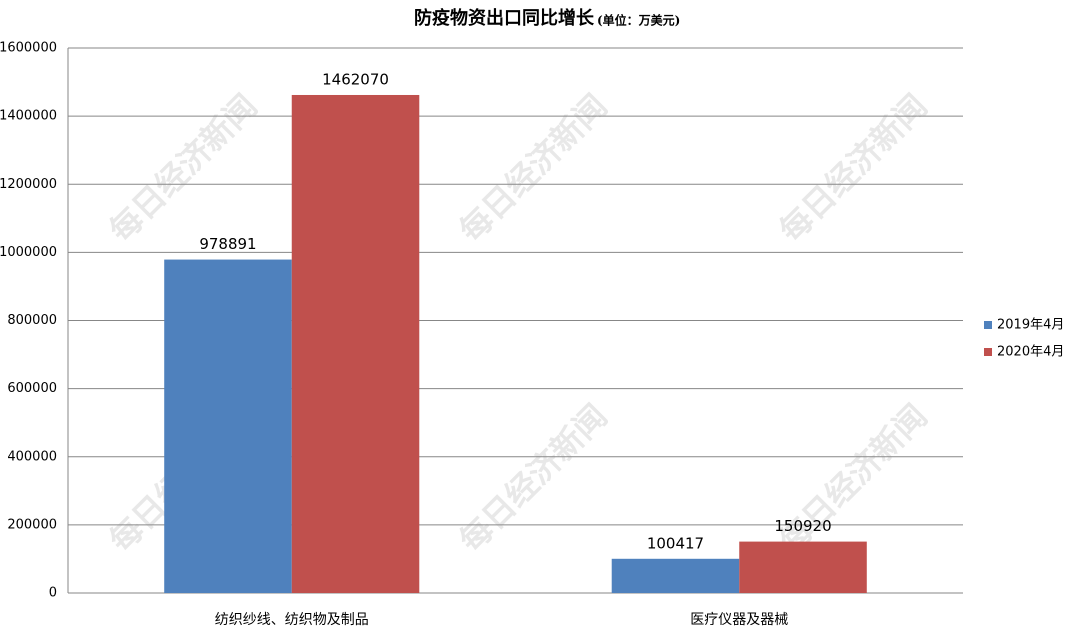 This screenshot has height=639, width=1080. I want to click on data-label: 150920, so click(802, 526).